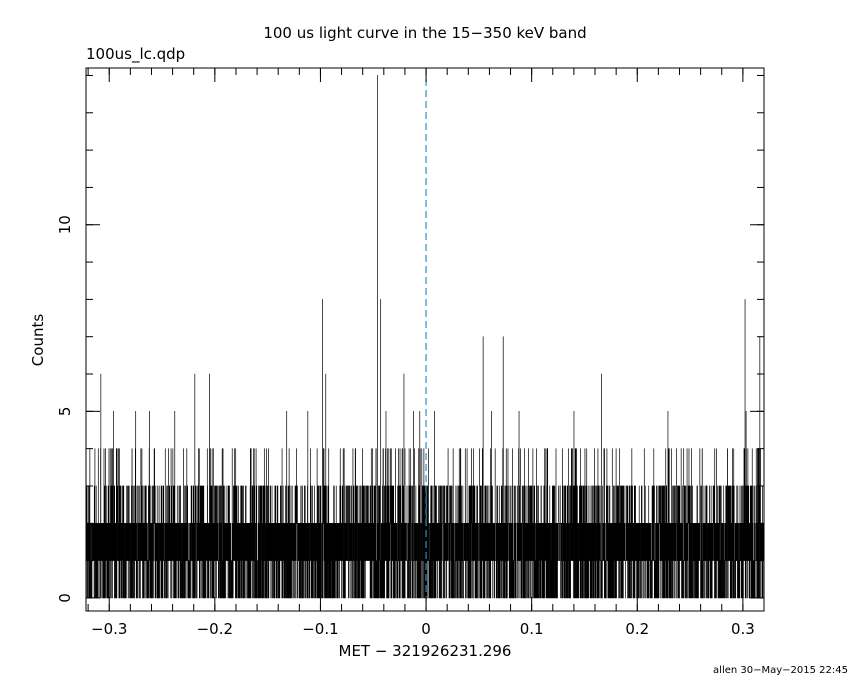 The height and width of the screenshot is (680, 850). What do you see at coordinates (65, 412) in the screenshot?
I see `y-tick-label: 5` at bounding box center [65, 412].